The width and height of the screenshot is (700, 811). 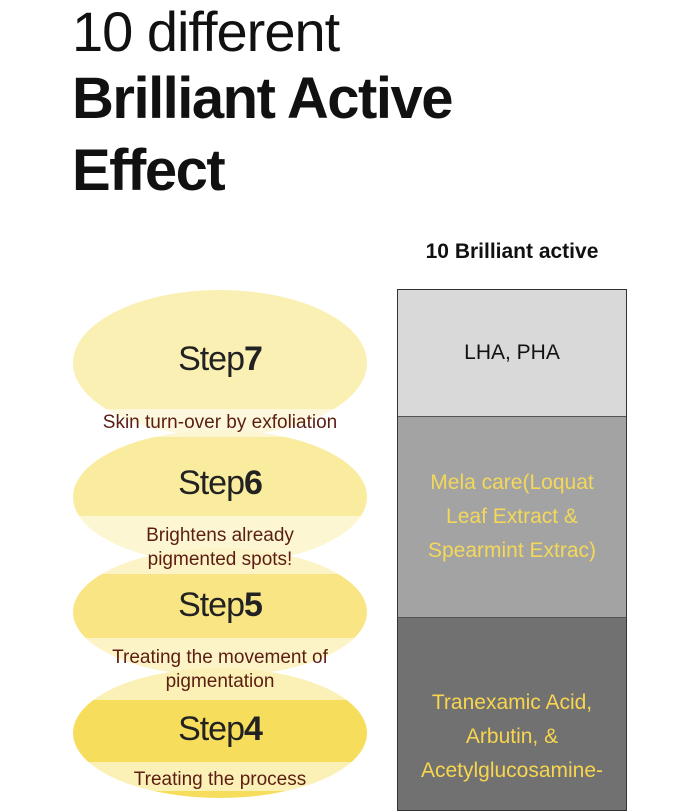 I want to click on step-5-word: Step, so click(x=211, y=605).